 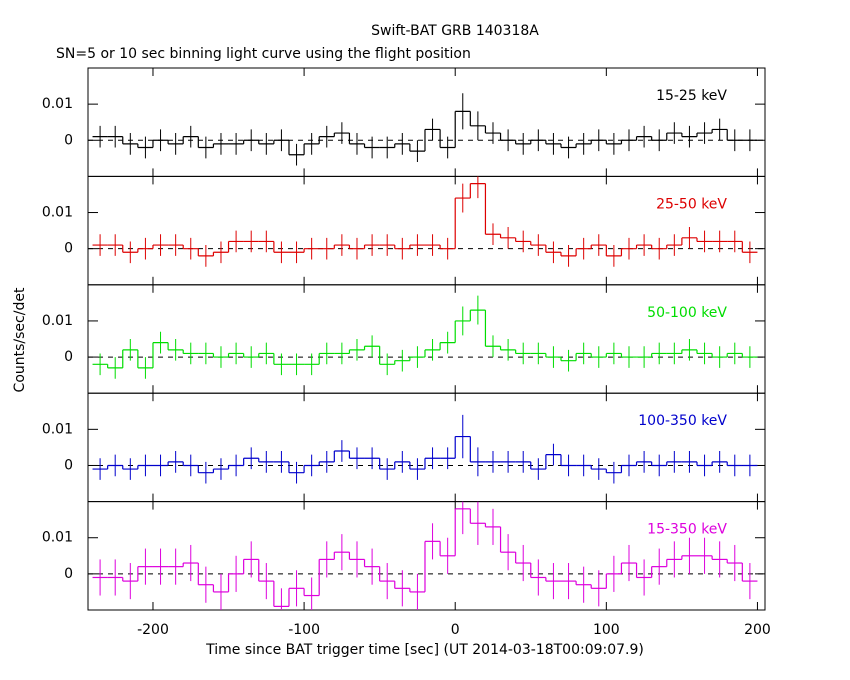 I want to click on x-tick-label: -200, so click(x=153, y=630).